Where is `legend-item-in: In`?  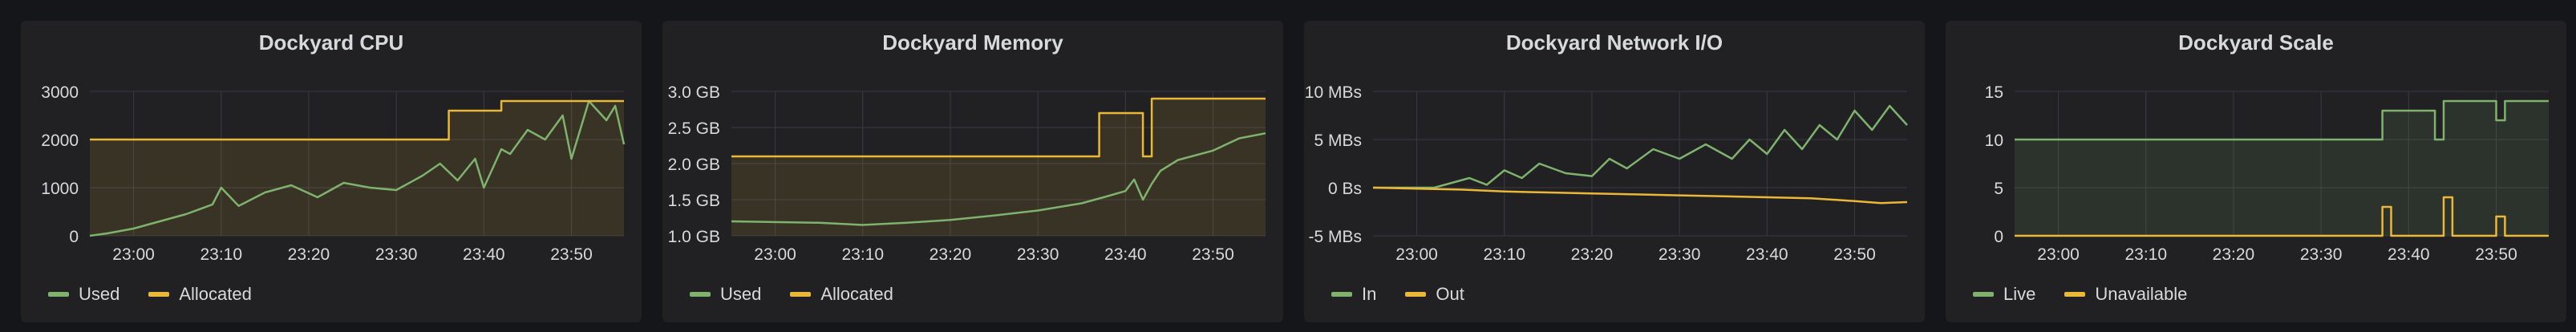 legend-item-in: In is located at coordinates (1353, 294).